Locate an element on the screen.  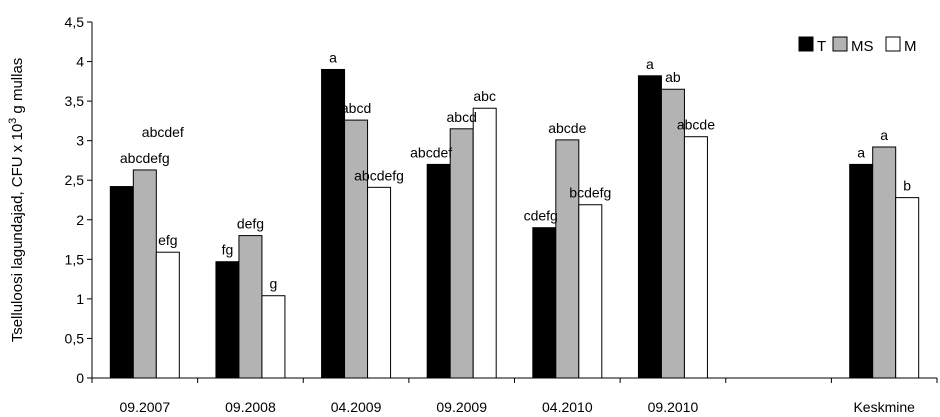
y-tick-label: 3,5 is located at coordinates (75, 101).